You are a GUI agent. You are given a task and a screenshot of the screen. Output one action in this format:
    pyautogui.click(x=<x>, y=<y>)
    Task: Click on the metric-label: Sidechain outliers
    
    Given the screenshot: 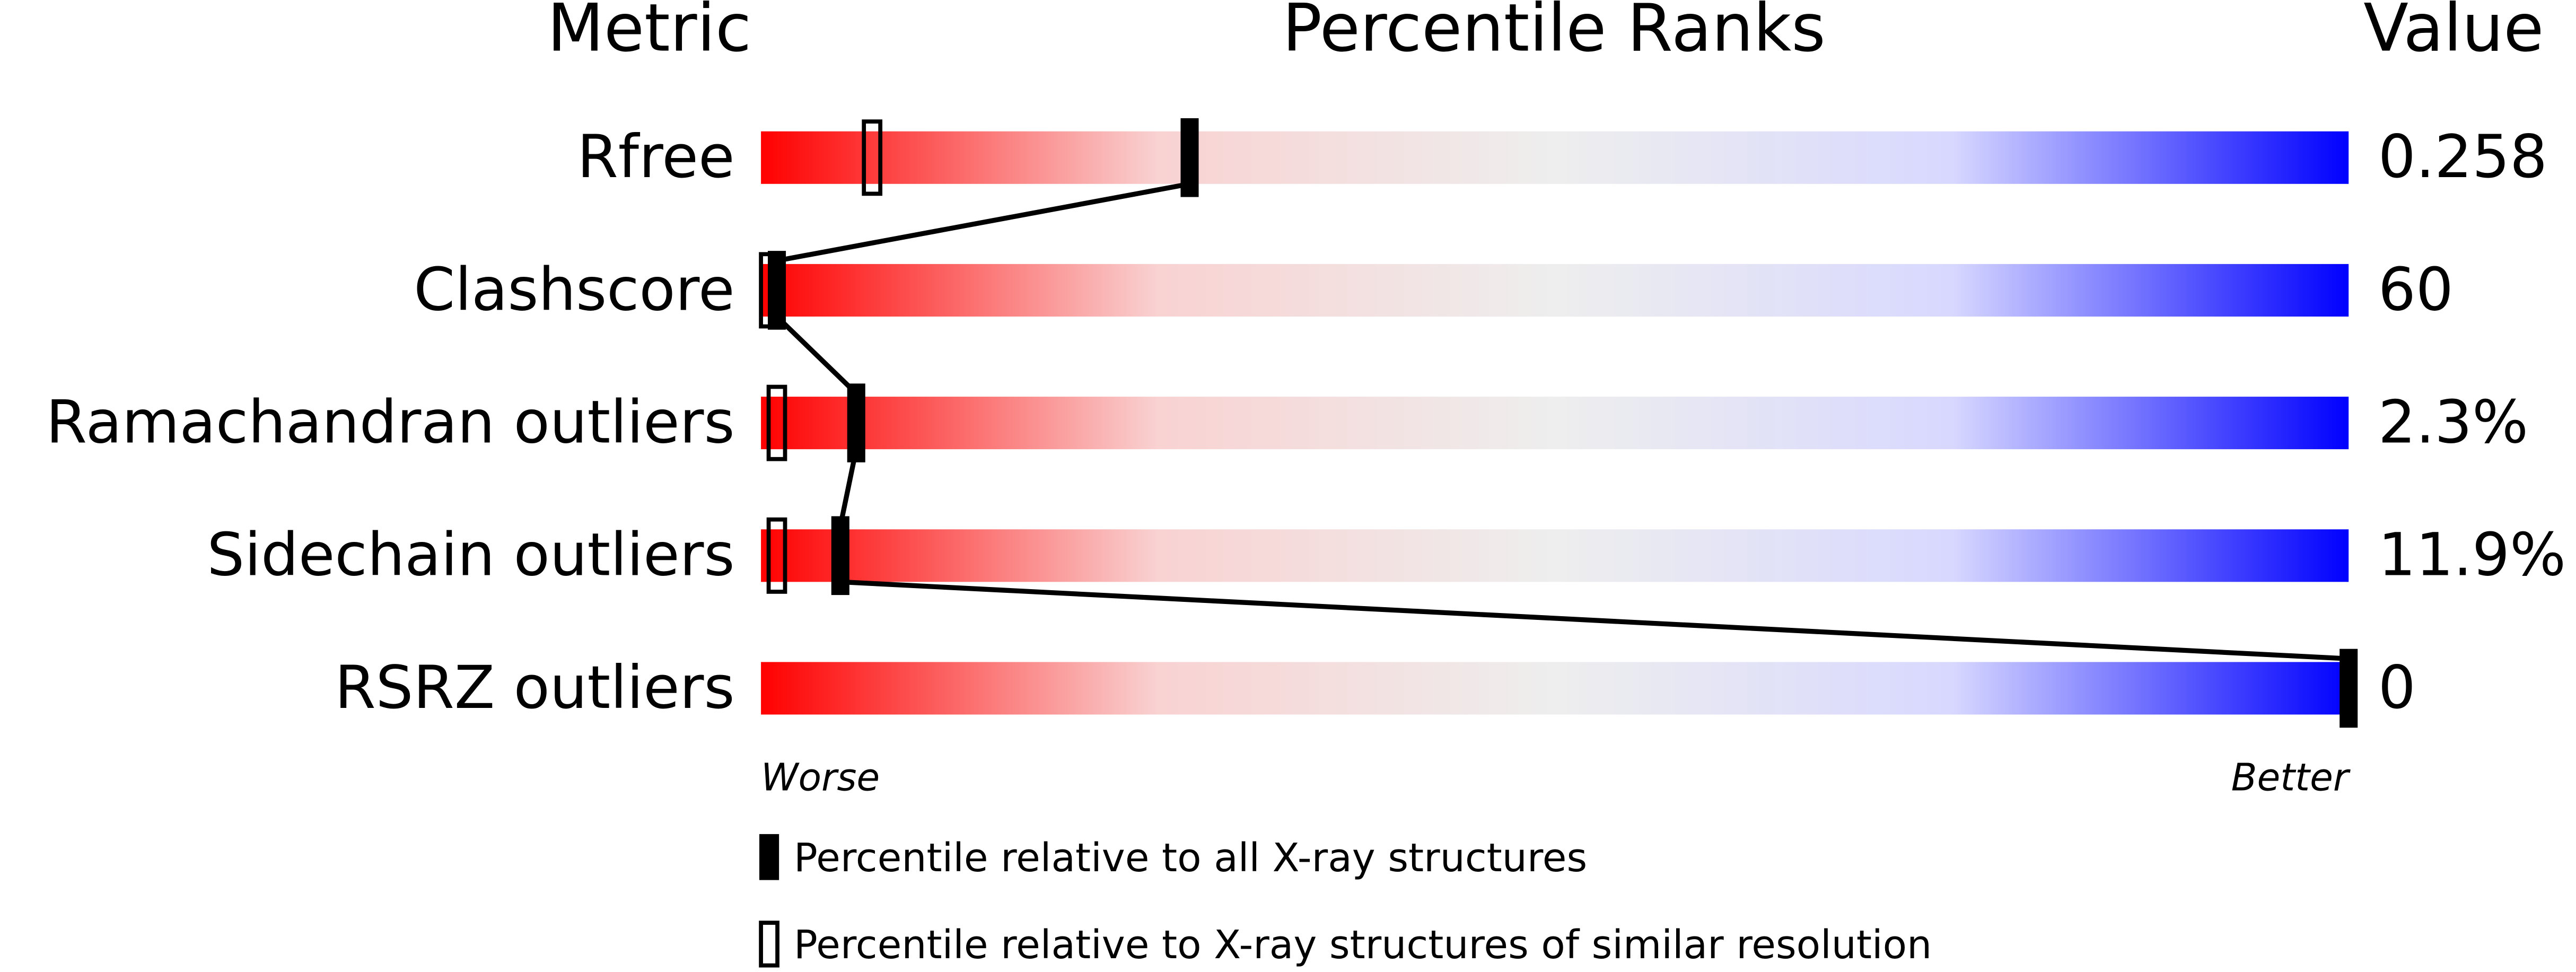 What is the action you would take?
    pyautogui.click(x=470, y=556)
    